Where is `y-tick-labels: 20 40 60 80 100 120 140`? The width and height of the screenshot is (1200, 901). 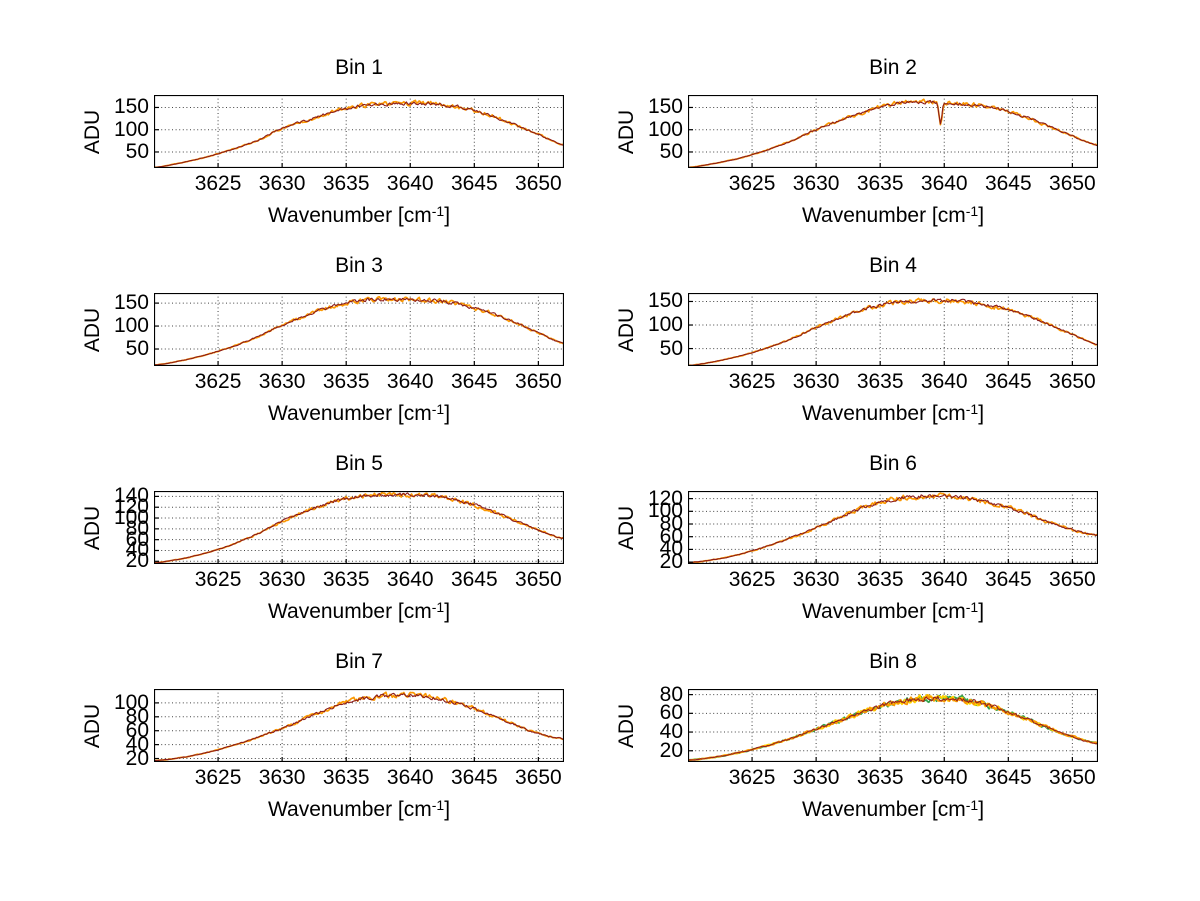 y-tick-labels: 20 40 60 80 100 120 140 is located at coordinates (130, 528).